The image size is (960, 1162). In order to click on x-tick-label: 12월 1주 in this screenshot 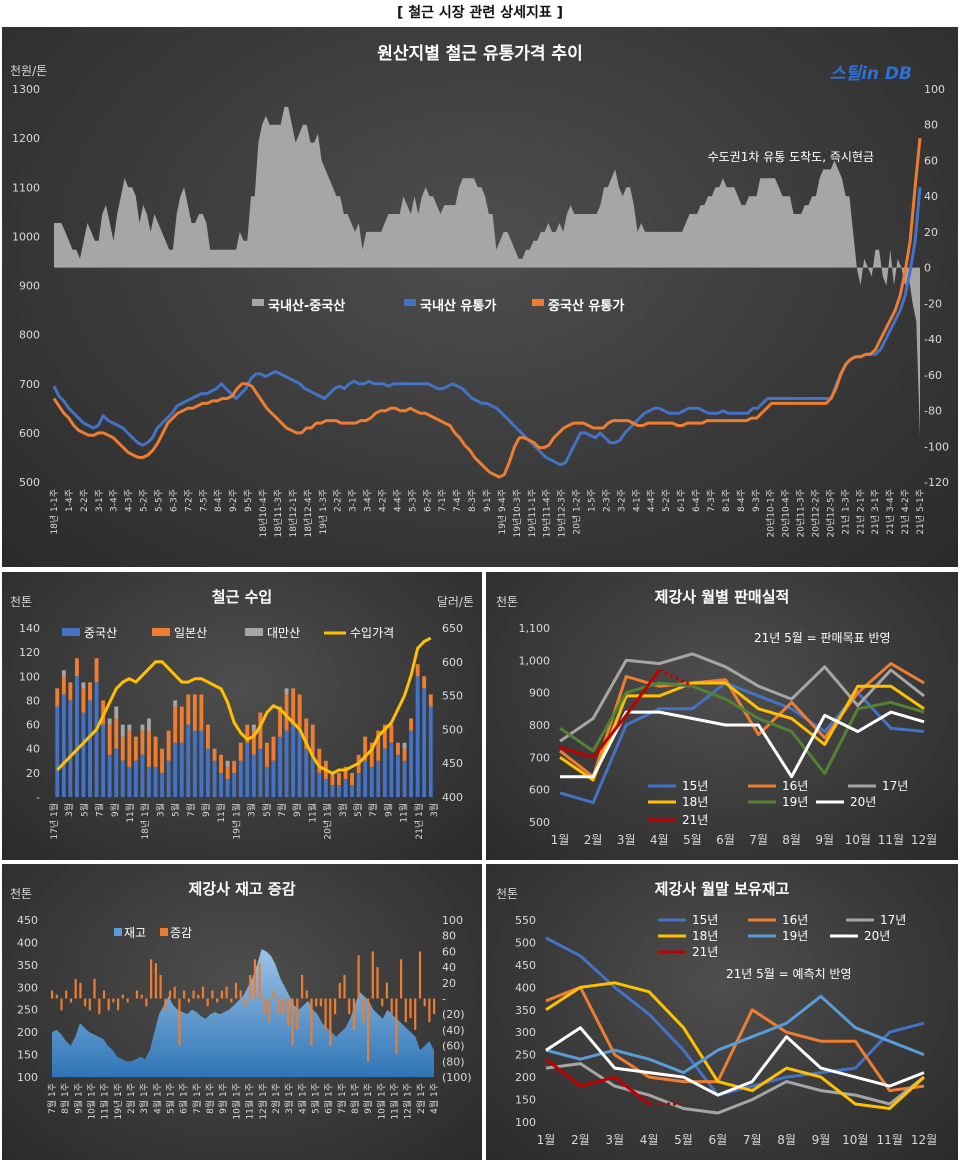, I will do `click(408, 1101)`.